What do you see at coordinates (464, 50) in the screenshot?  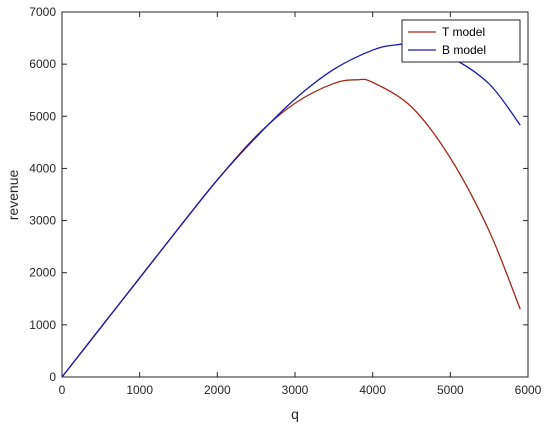 I see `legend-label: B model` at bounding box center [464, 50].